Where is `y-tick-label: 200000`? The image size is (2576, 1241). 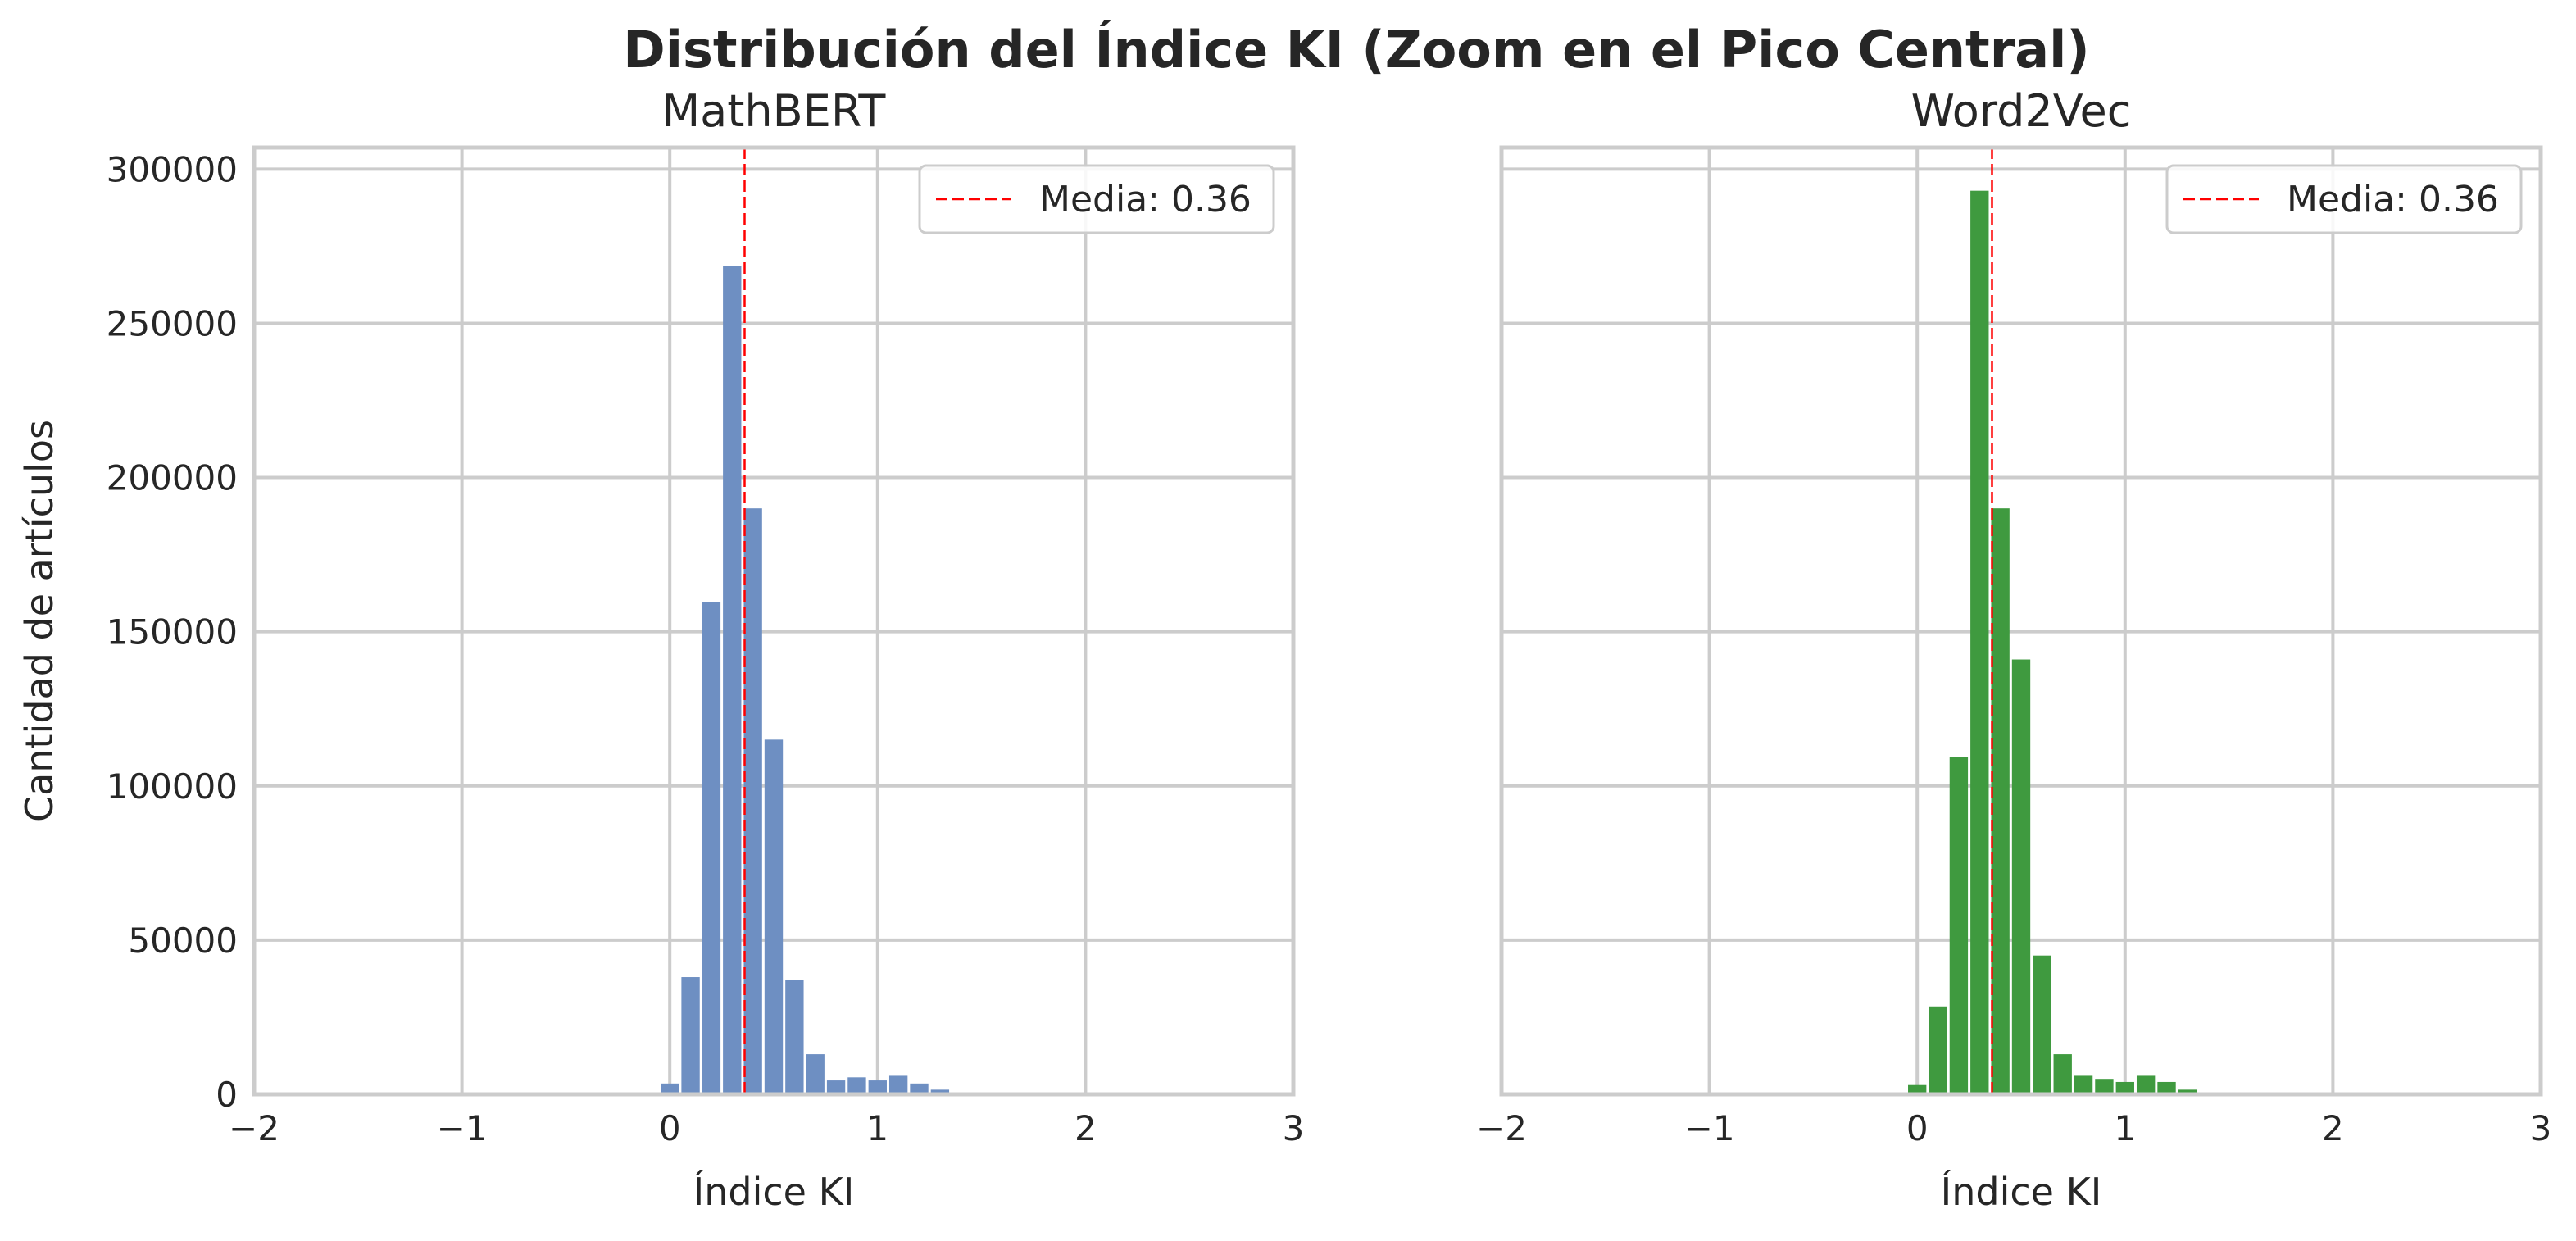 y-tick-label: 200000 is located at coordinates (172, 478).